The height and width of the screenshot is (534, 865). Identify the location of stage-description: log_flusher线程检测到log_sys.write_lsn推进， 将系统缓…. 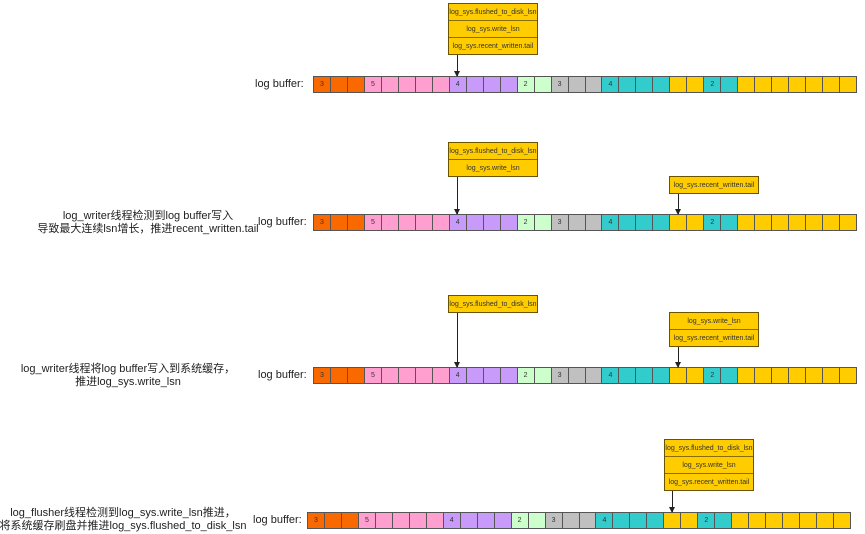
(123, 520).